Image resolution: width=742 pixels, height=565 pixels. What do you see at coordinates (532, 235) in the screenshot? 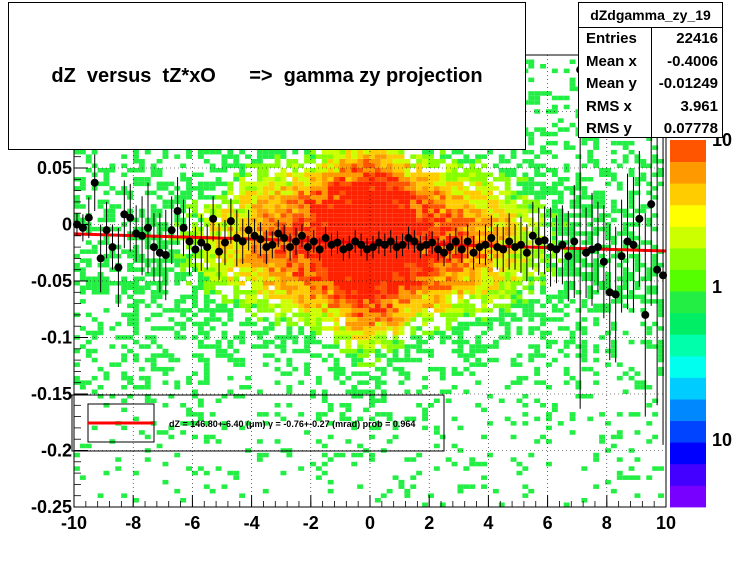
I see `data-point` at bounding box center [532, 235].